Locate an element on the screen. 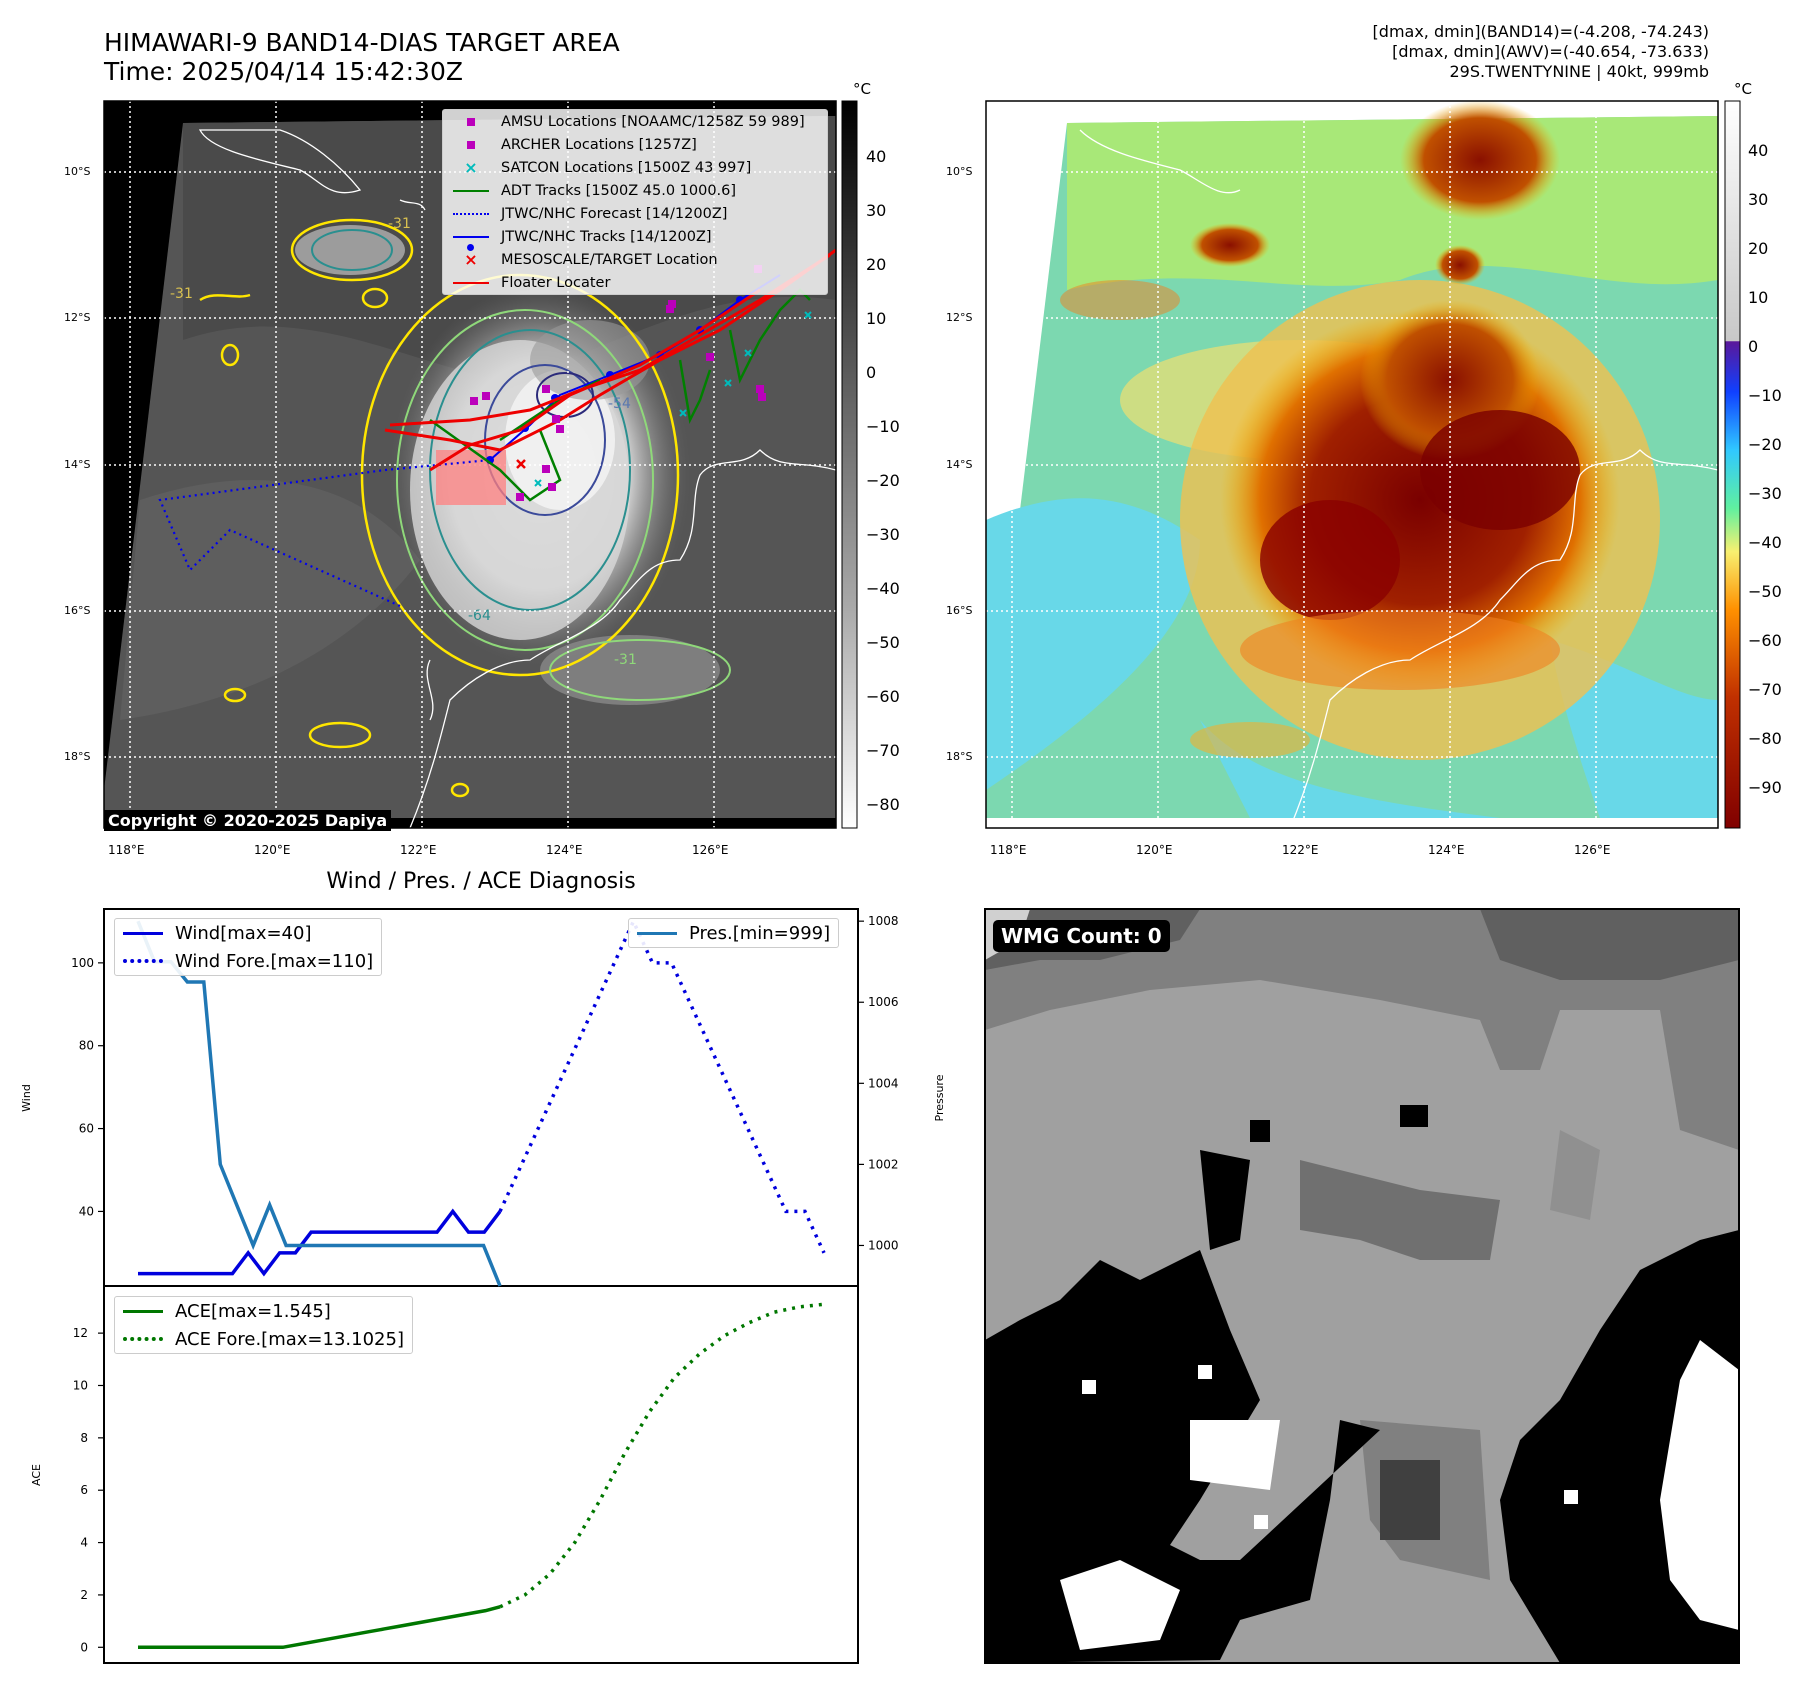 The width and height of the screenshot is (1797, 1690). ir-colorbar-unit: °C is located at coordinates (862, 89).